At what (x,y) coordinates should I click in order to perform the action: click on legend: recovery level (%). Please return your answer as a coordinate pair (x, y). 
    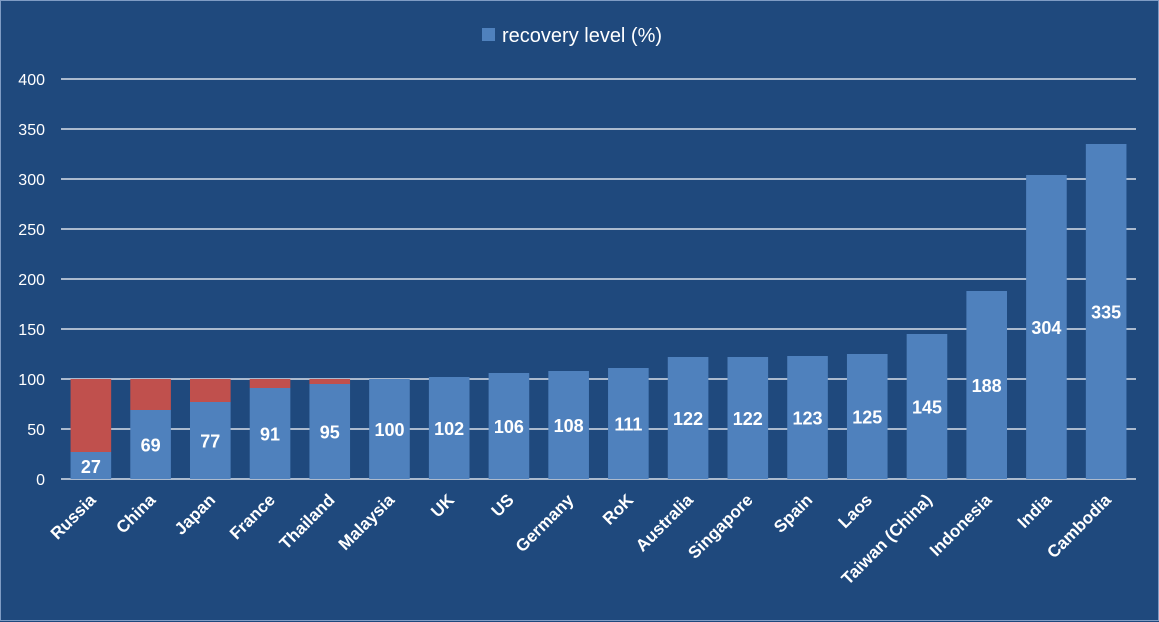
    Looking at the image, I should click on (572, 36).